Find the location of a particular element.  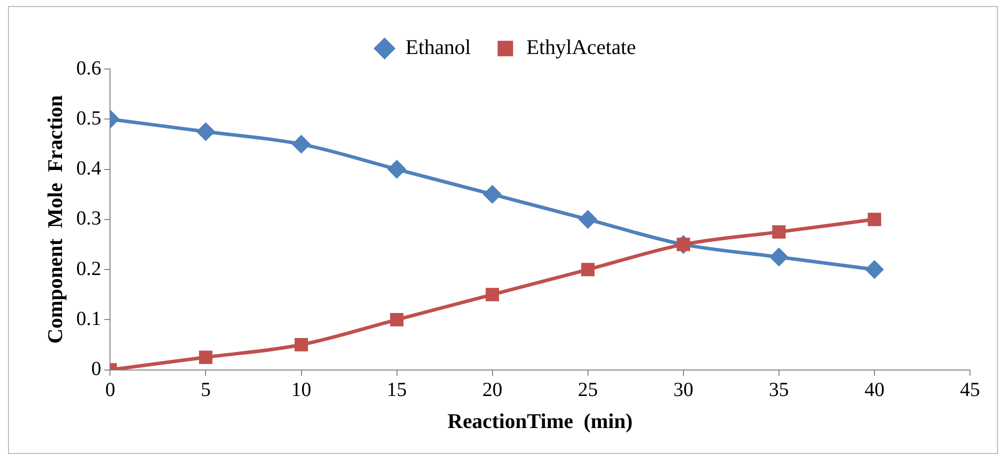

x-tick-label: 30 is located at coordinates (683, 390).